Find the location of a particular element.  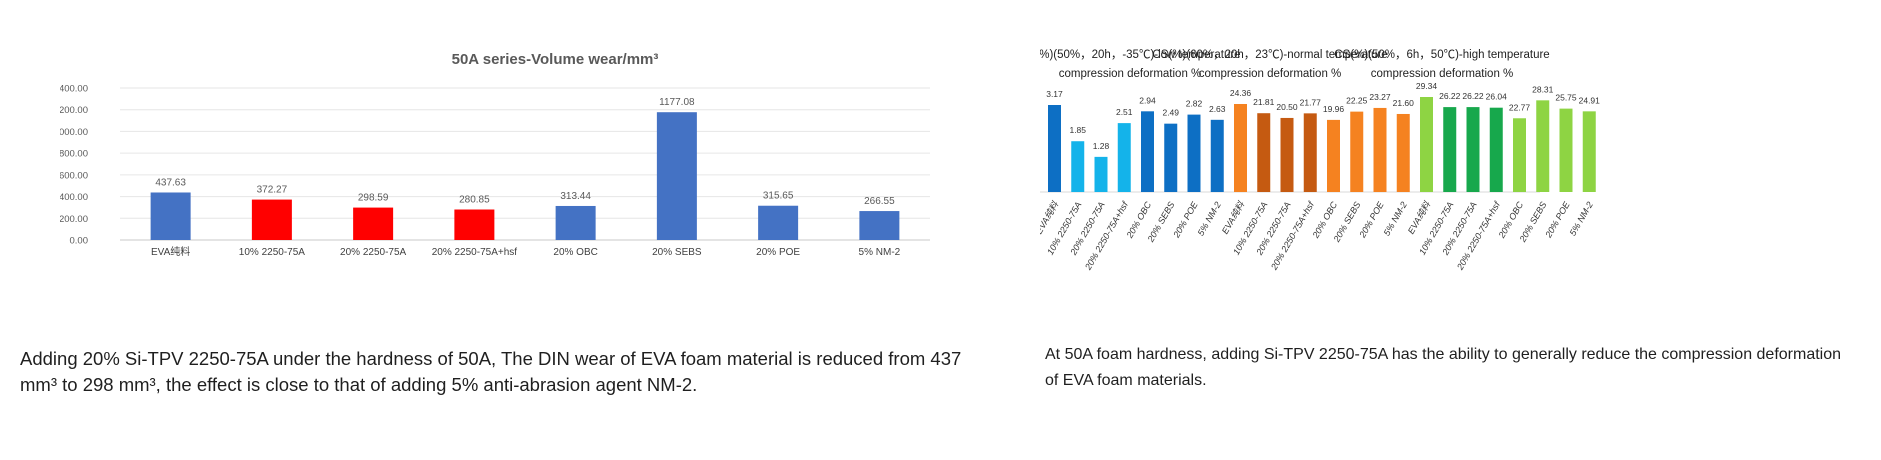

data-label: 2.51 is located at coordinates (1124, 112).